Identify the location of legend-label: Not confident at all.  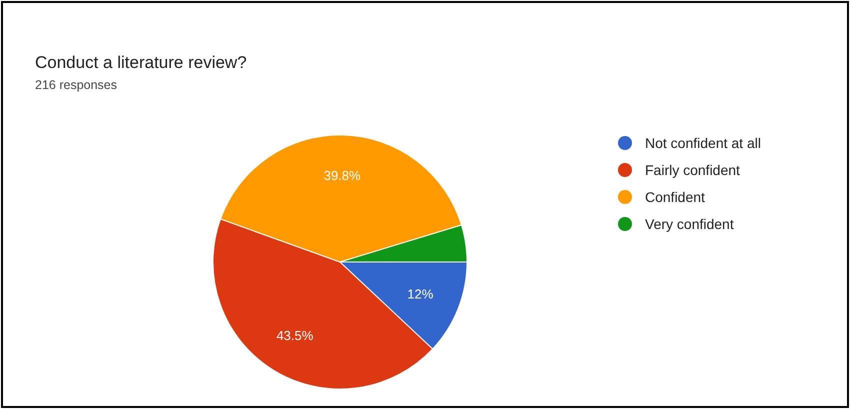
(703, 142).